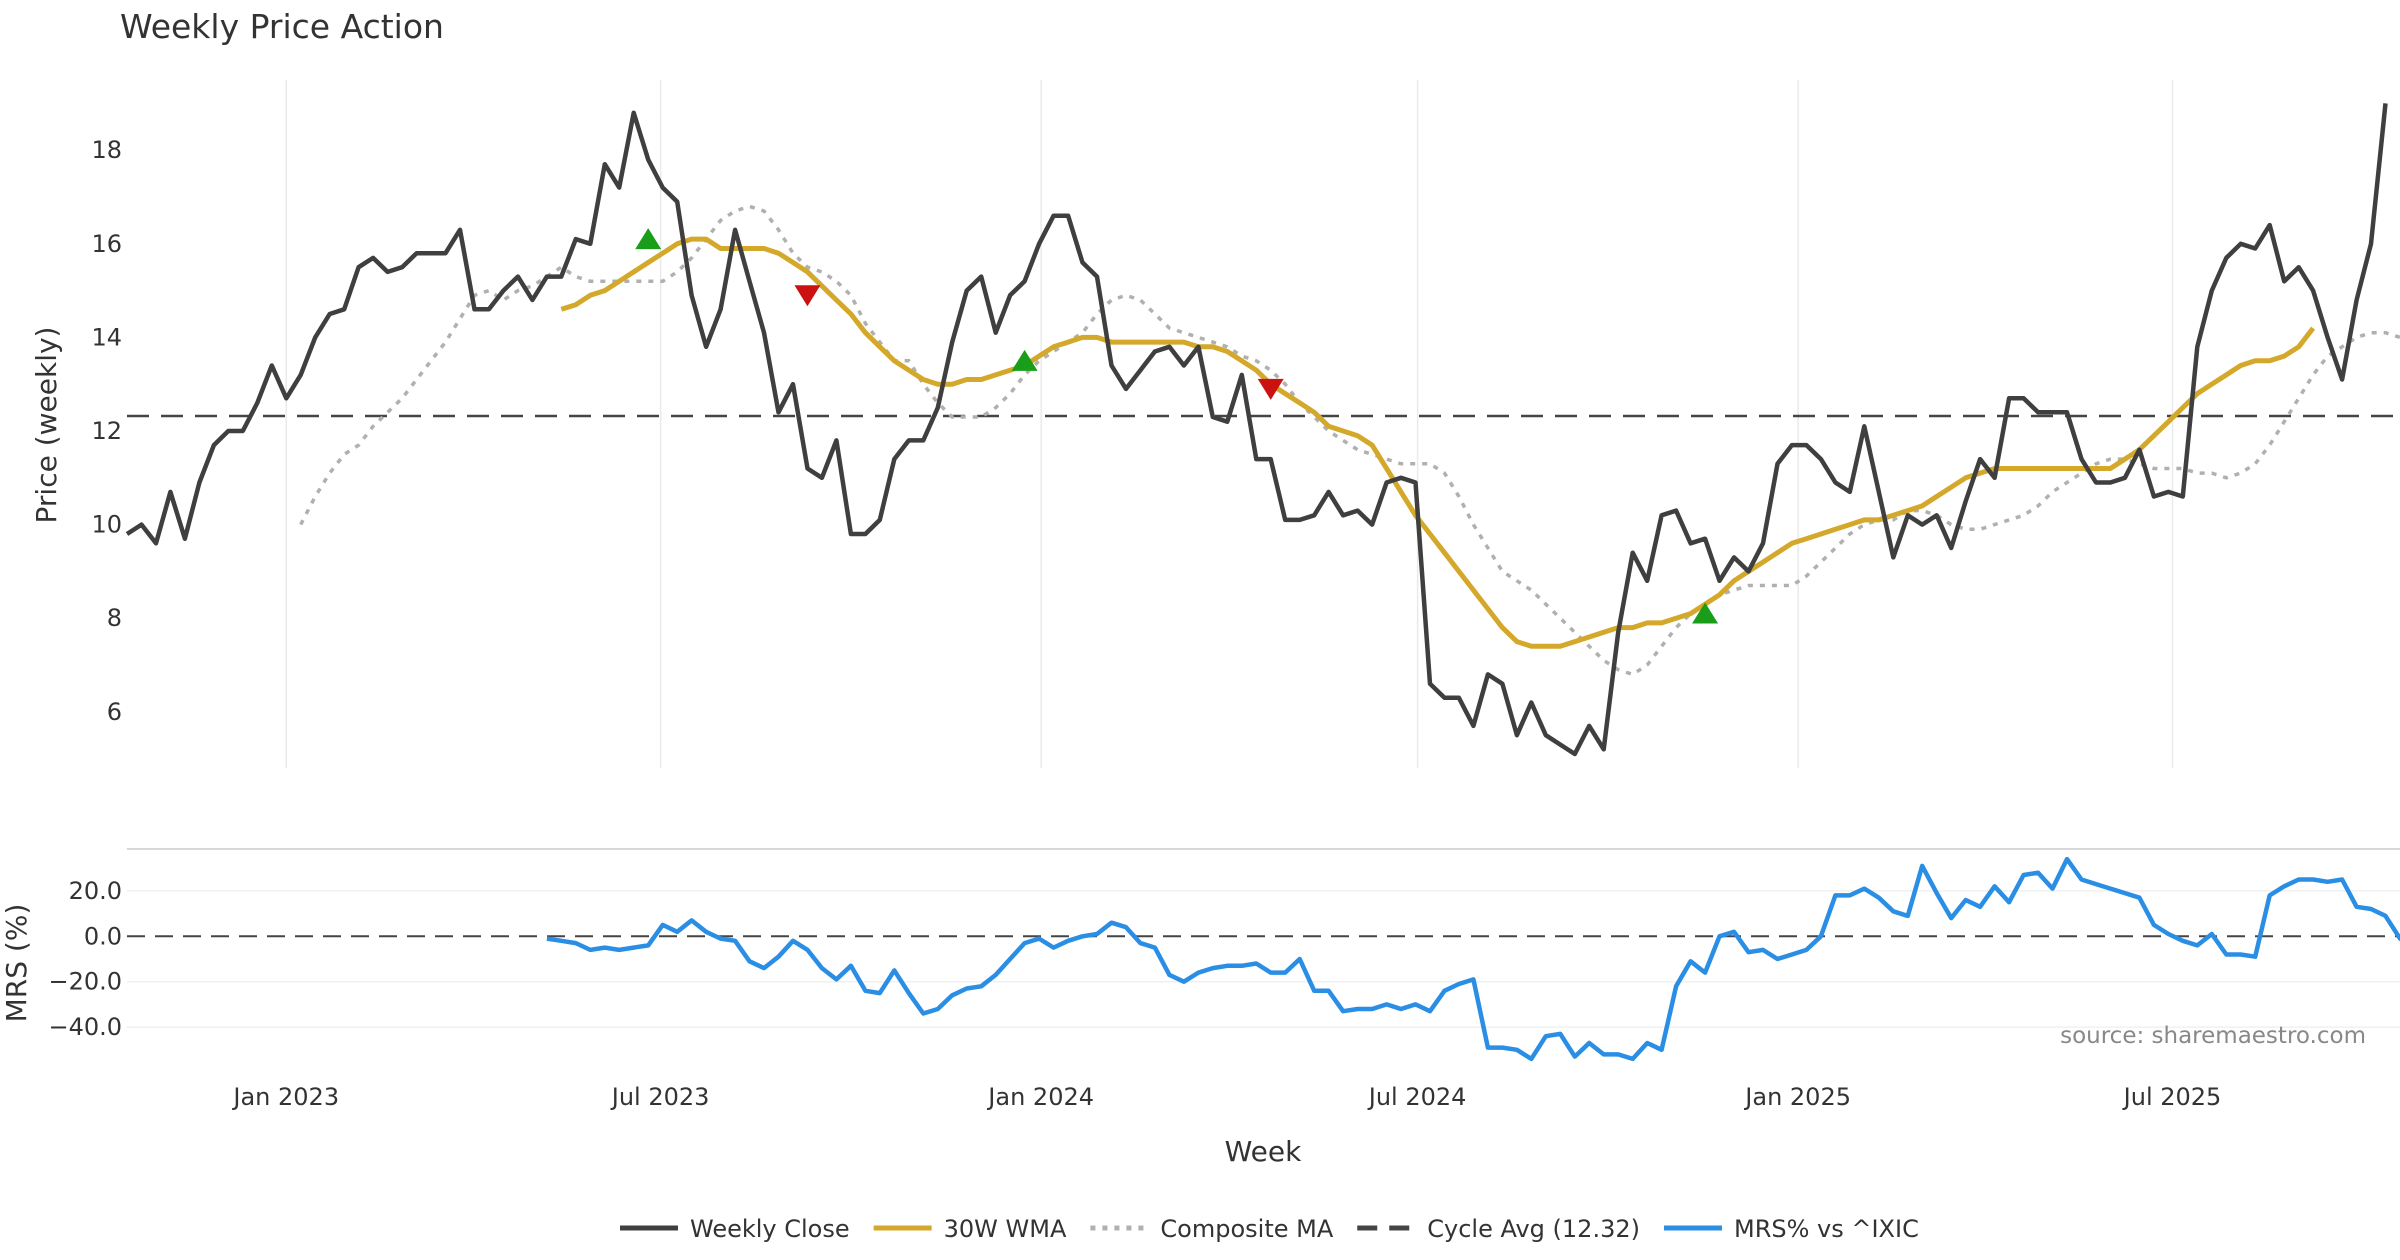 The width and height of the screenshot is (2400, 1260). I want to click on x-tick-label: Jan 2023, so click(285, 1097).